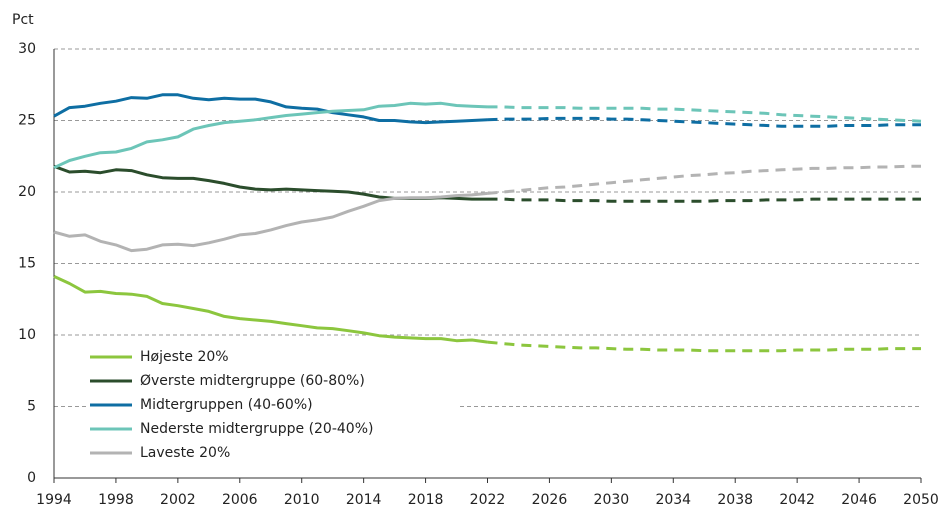  What do you see at coordinates (184, 357) in the screenshot?
I see `legend-label: Højeste 20%` at bounding box center [184, 357].